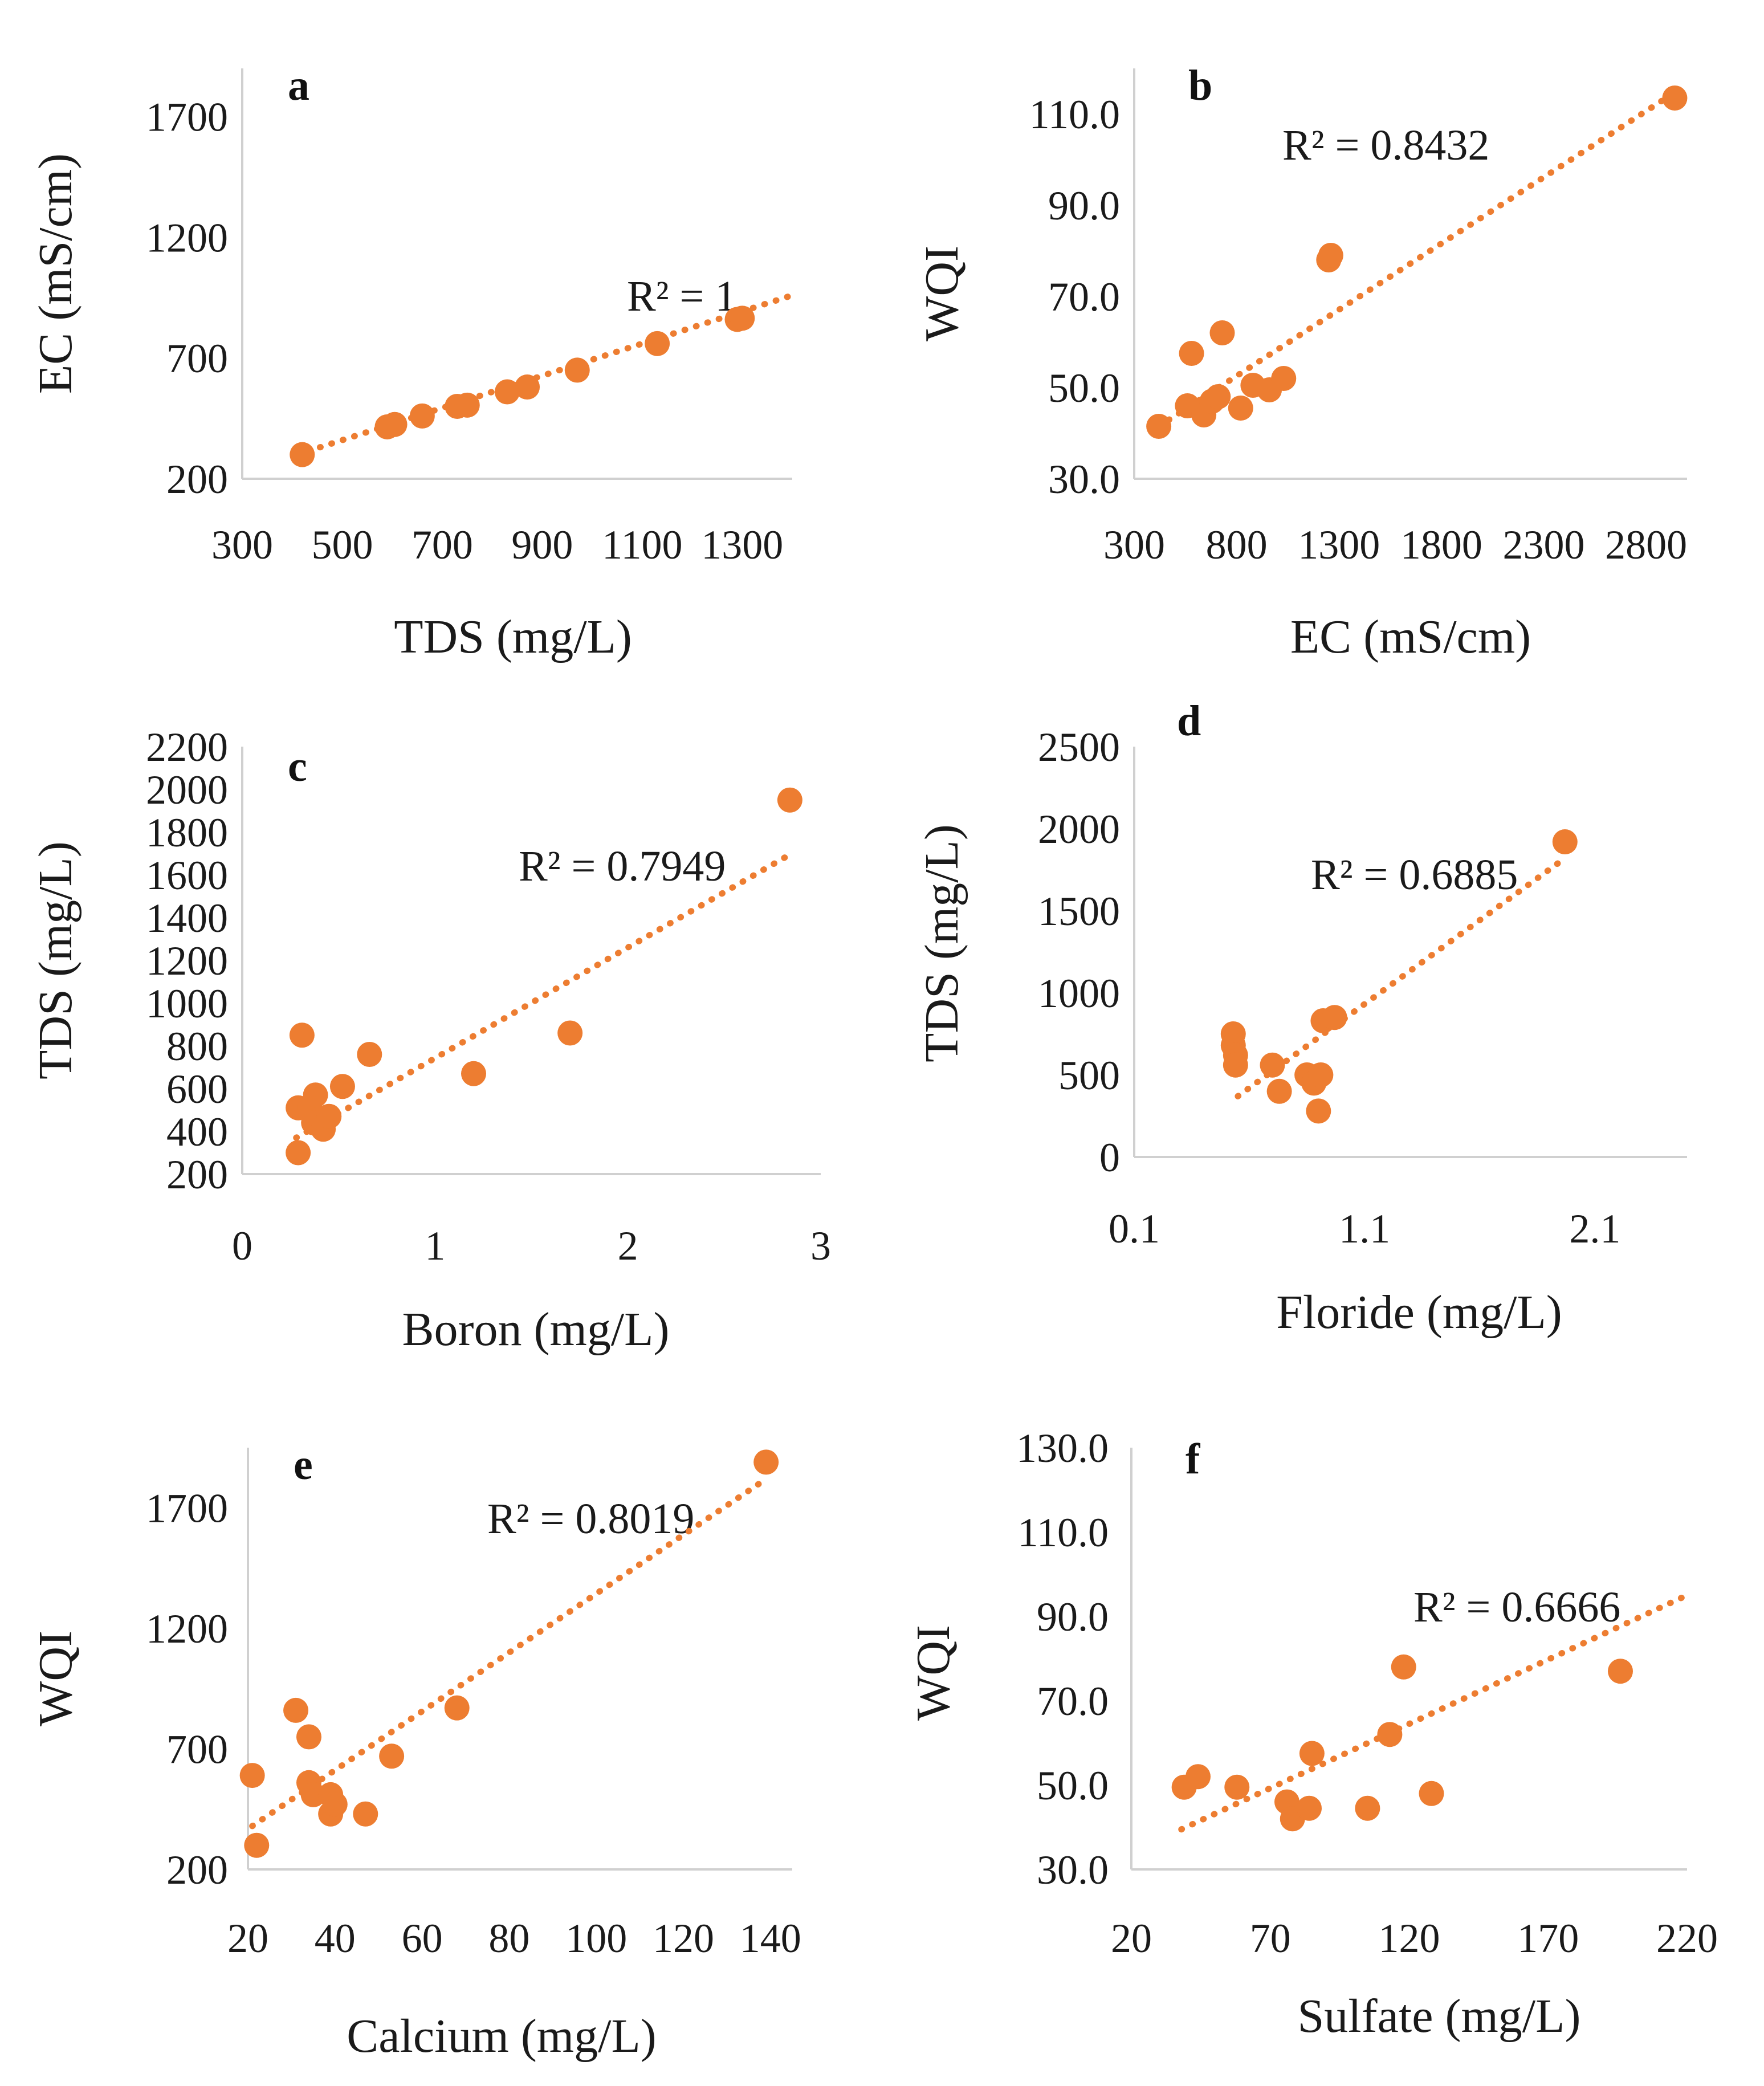 The image size is (1764, 2086). What do you see at coordinates (1544, 545) in the screenshot?
I see `panel-b-x-tick-label: 2300` at bounding box center [1544, 545].